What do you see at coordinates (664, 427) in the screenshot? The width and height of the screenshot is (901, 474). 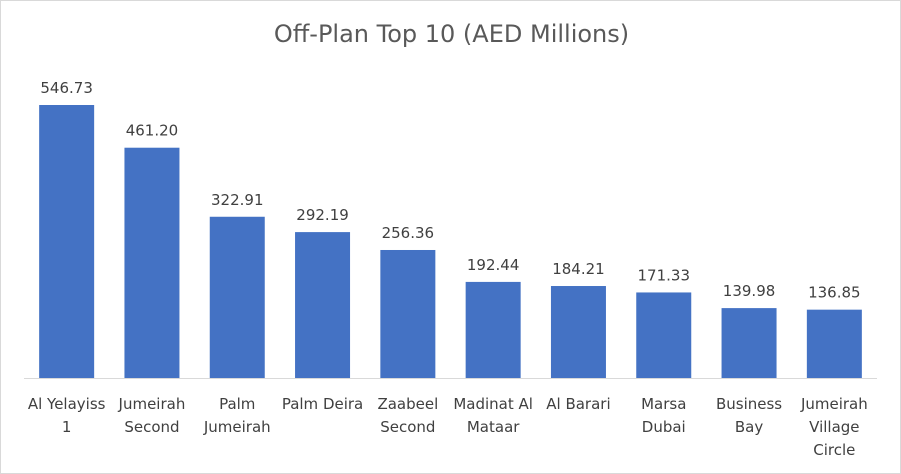 I see `category-label-line: Dubai` at bounding box center [664, 427].